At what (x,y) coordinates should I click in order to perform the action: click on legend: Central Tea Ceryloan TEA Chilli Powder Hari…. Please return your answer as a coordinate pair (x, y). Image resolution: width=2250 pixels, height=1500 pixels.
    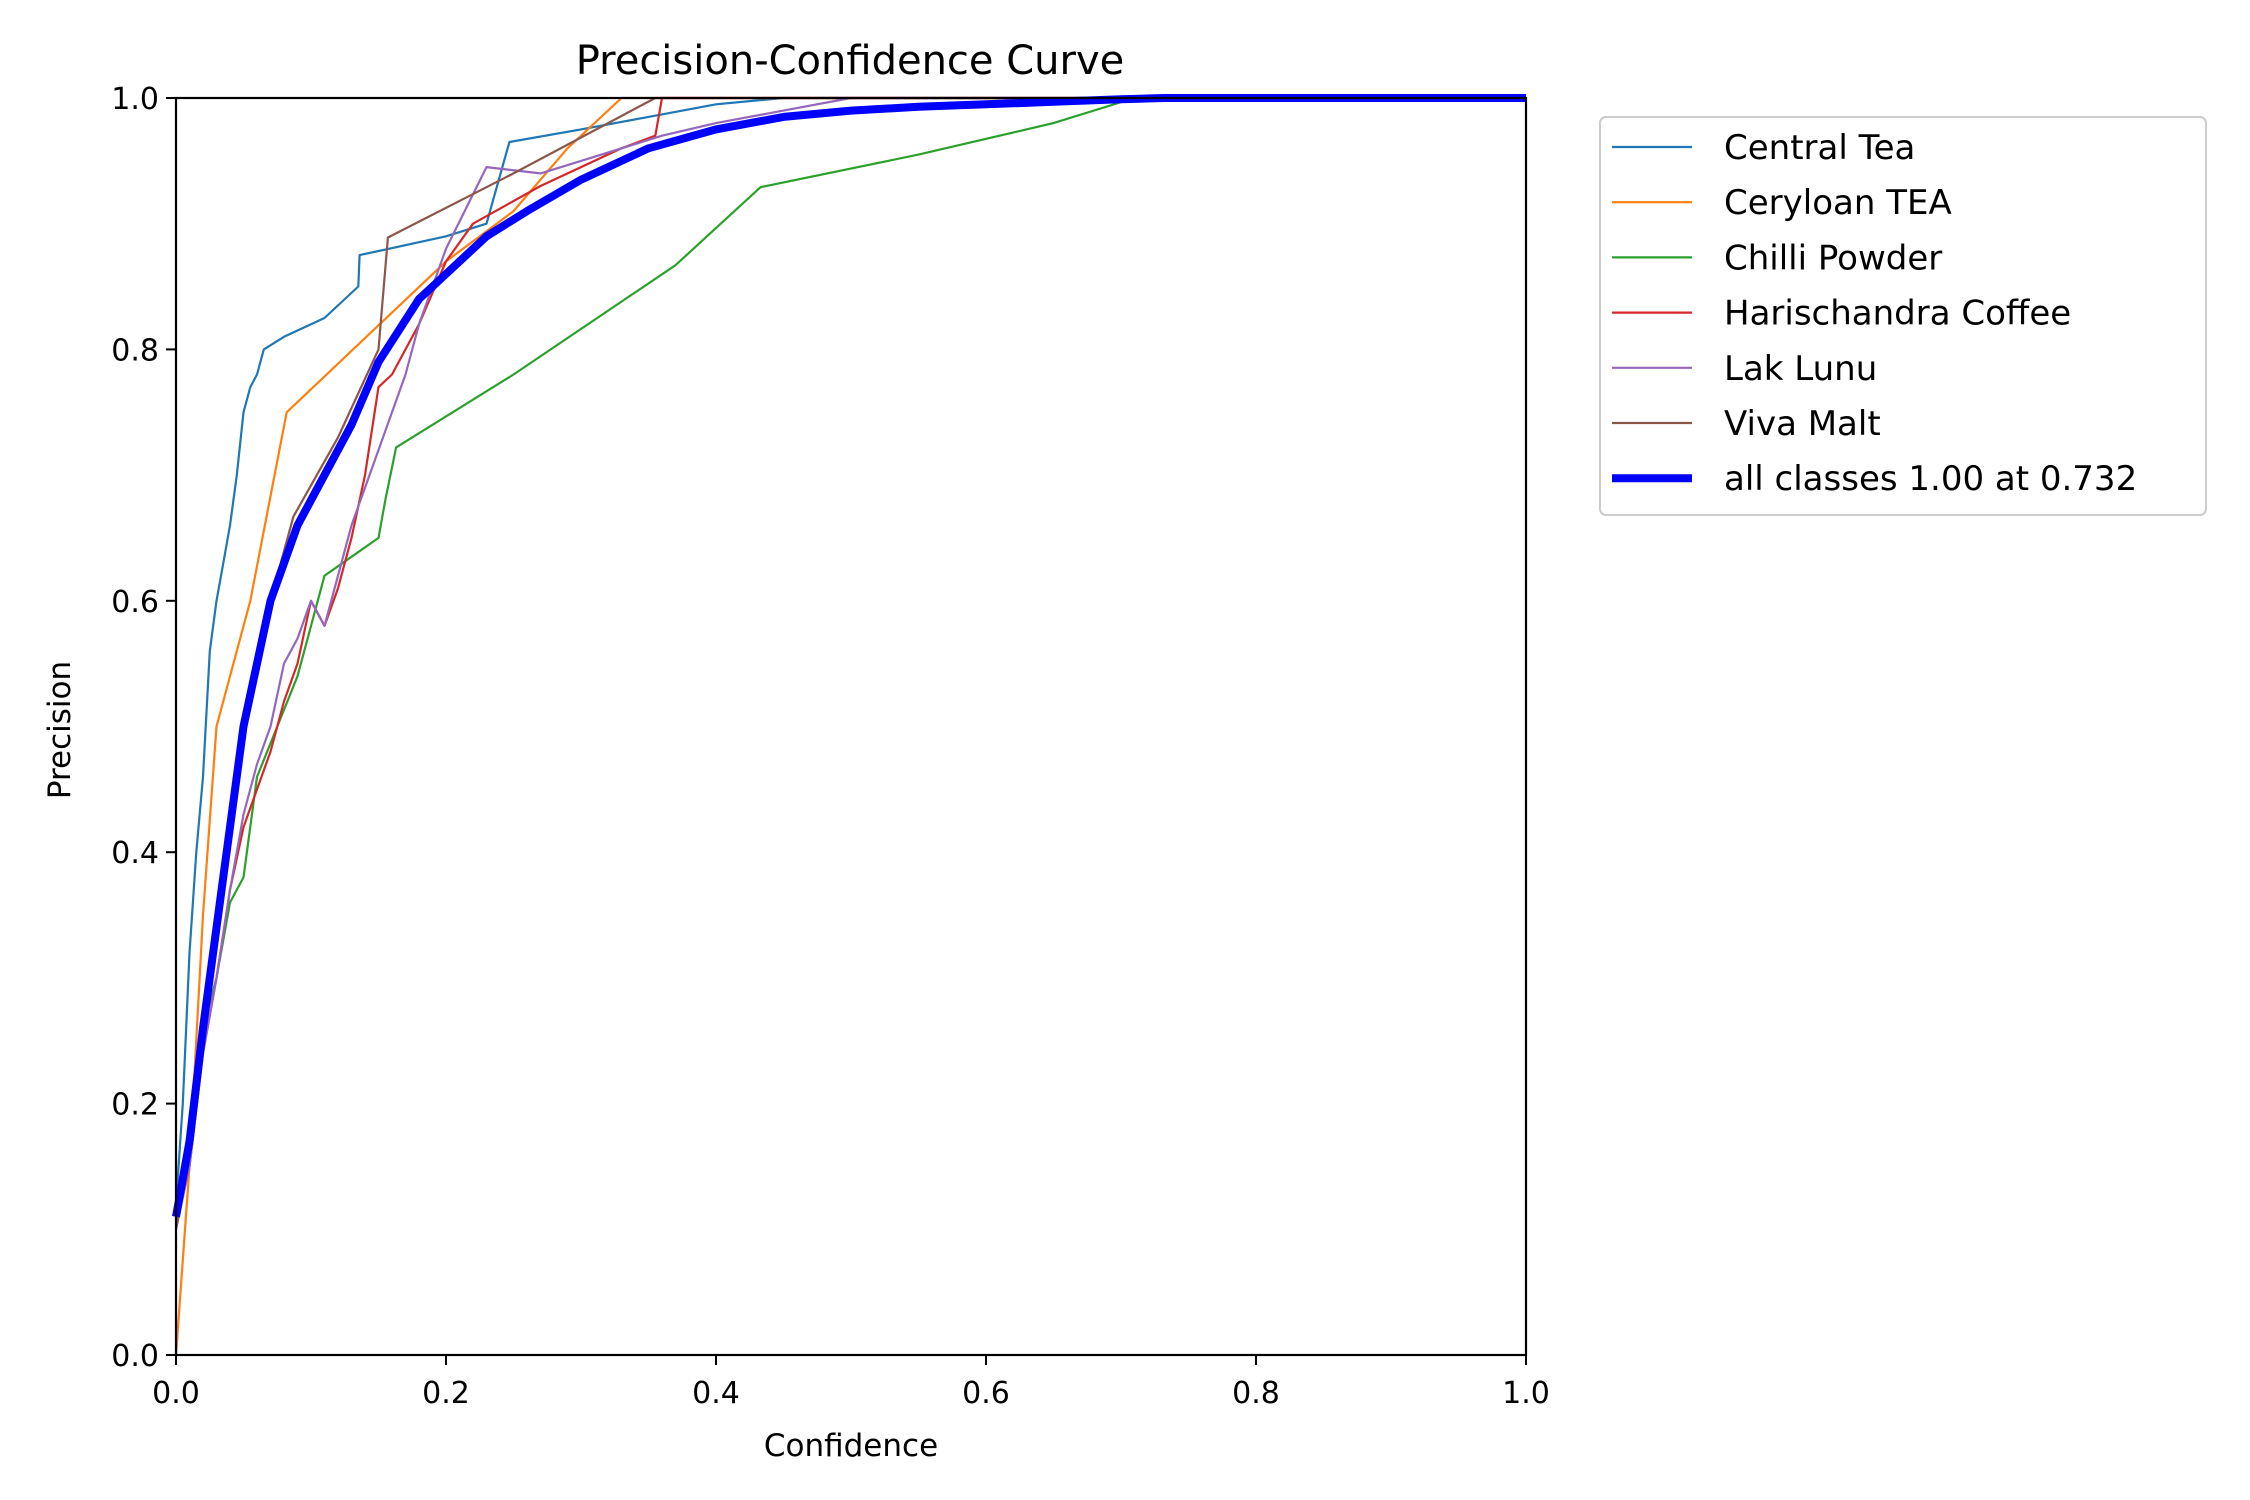
    Looking at the image, I should click on (1903, 316).